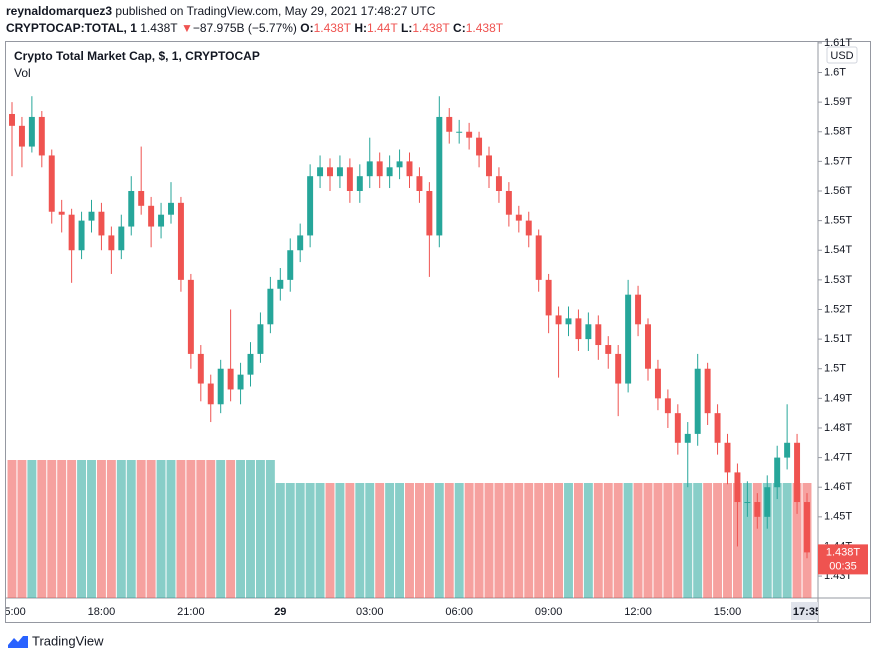 This screenshot has width=878, height=660. Describe the element at coordinates (68, 640) in the screenshot. I see `footer-brand: TradingView` at that location.